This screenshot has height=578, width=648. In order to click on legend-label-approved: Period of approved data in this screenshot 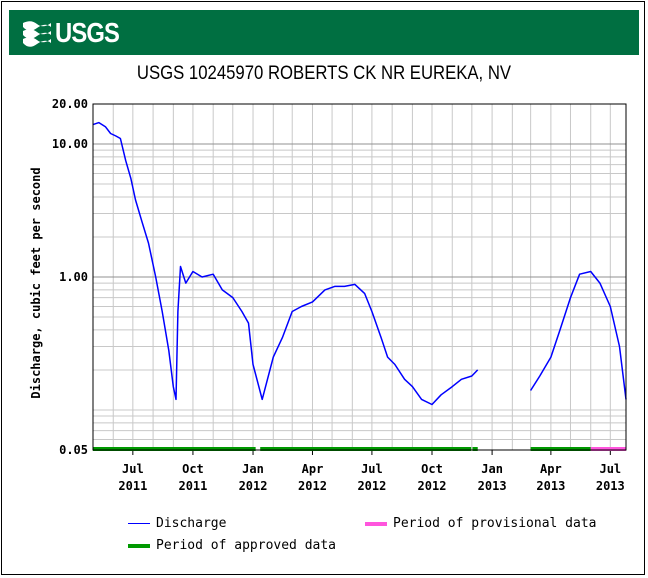, I will do `click(246, 545)`.